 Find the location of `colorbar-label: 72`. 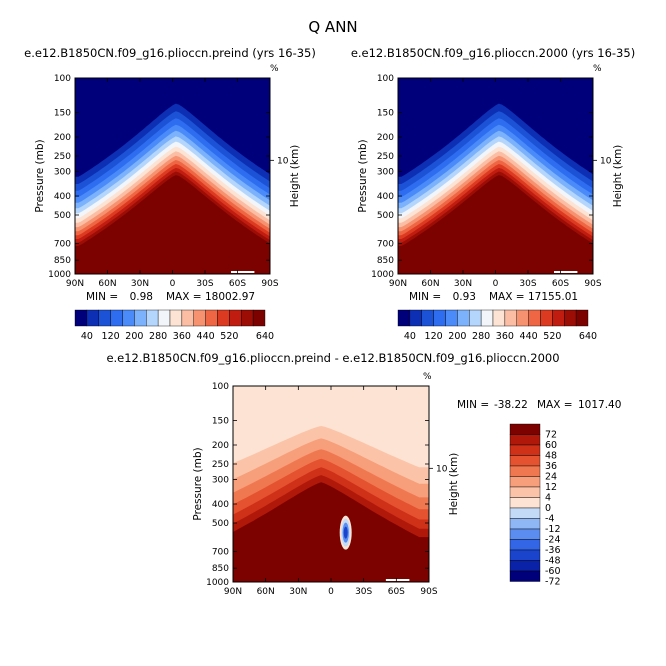

colorbar-label: 72 is located at coordinates (551, 435).